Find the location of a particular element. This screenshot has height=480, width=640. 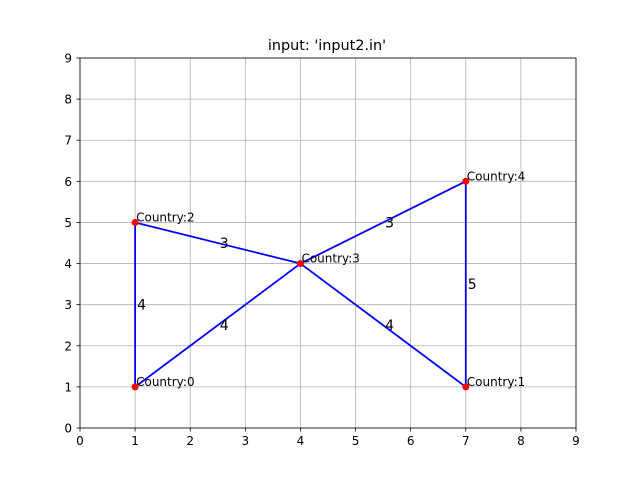

y-tick-label: 6 is located at coordinates (68, 182).